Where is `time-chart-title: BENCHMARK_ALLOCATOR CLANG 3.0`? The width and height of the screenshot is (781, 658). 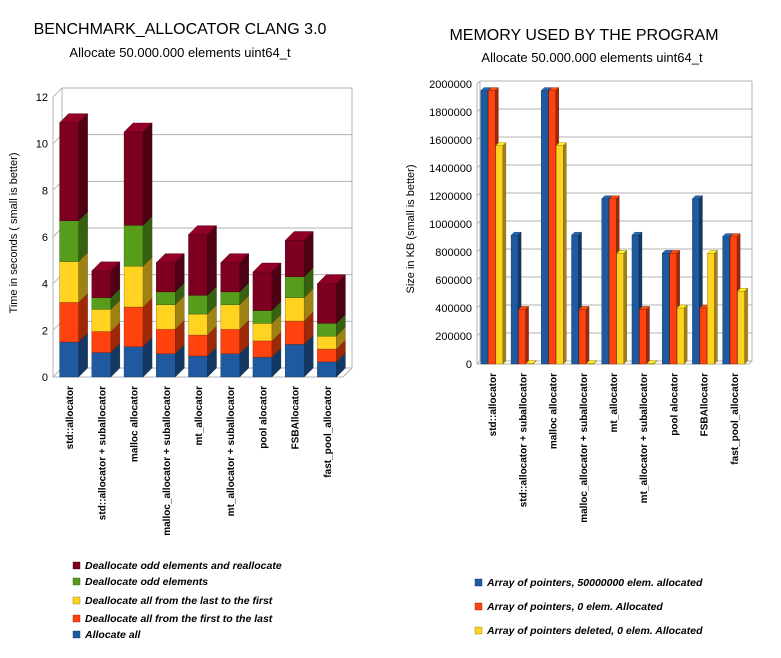
time-chart-title: BENCHMARK_ALLOCATOR CLANG 3.0 is located at coordinates (180, 29).